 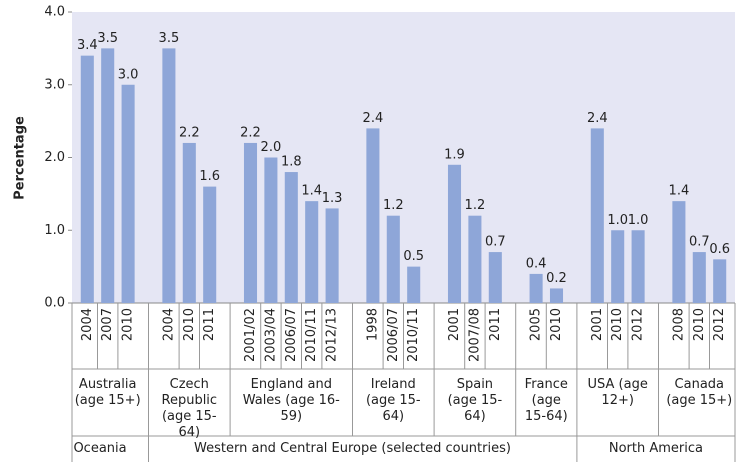 I want to click on group-label: France (age 15-64), so click(x=546, y=400).